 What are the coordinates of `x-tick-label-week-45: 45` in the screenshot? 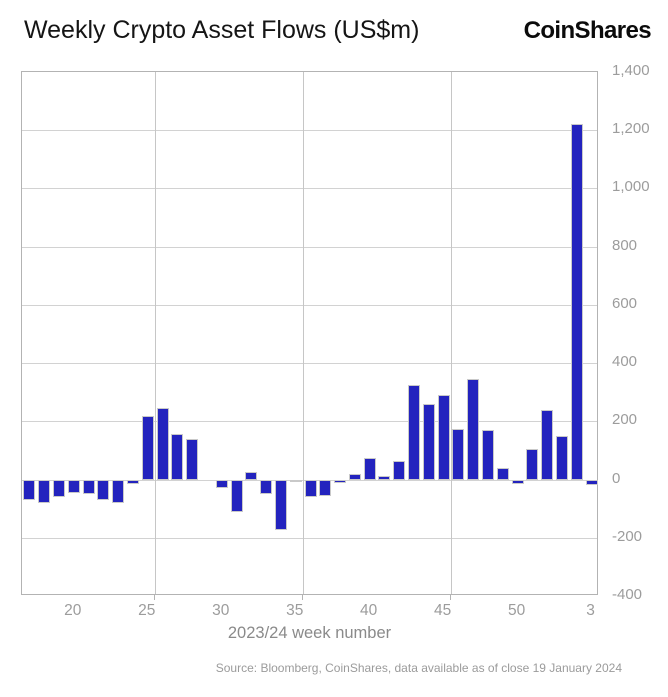 It's located at (443, 610).